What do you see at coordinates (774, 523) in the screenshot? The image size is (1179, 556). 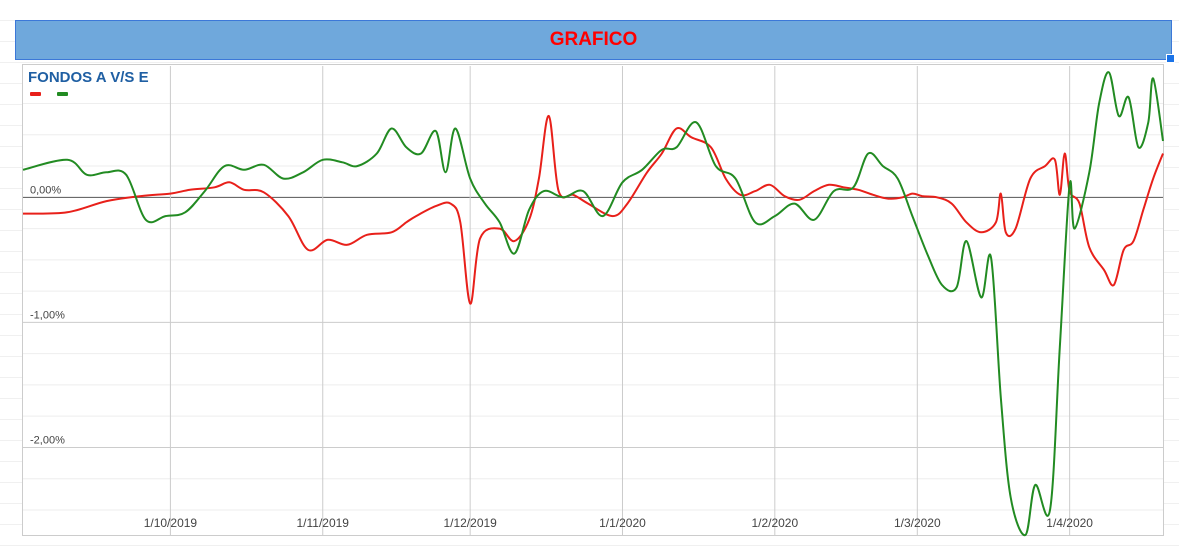 I see `x-tick-label: 1/2/2020` at bounding box center [774, 523].